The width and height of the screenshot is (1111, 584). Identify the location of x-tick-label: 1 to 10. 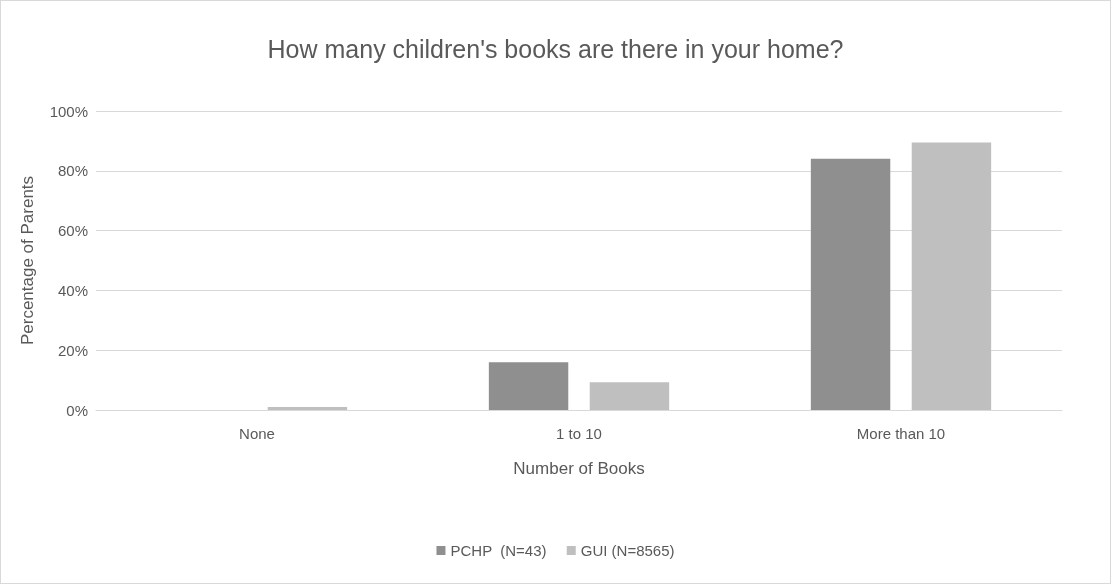
(579, 433).